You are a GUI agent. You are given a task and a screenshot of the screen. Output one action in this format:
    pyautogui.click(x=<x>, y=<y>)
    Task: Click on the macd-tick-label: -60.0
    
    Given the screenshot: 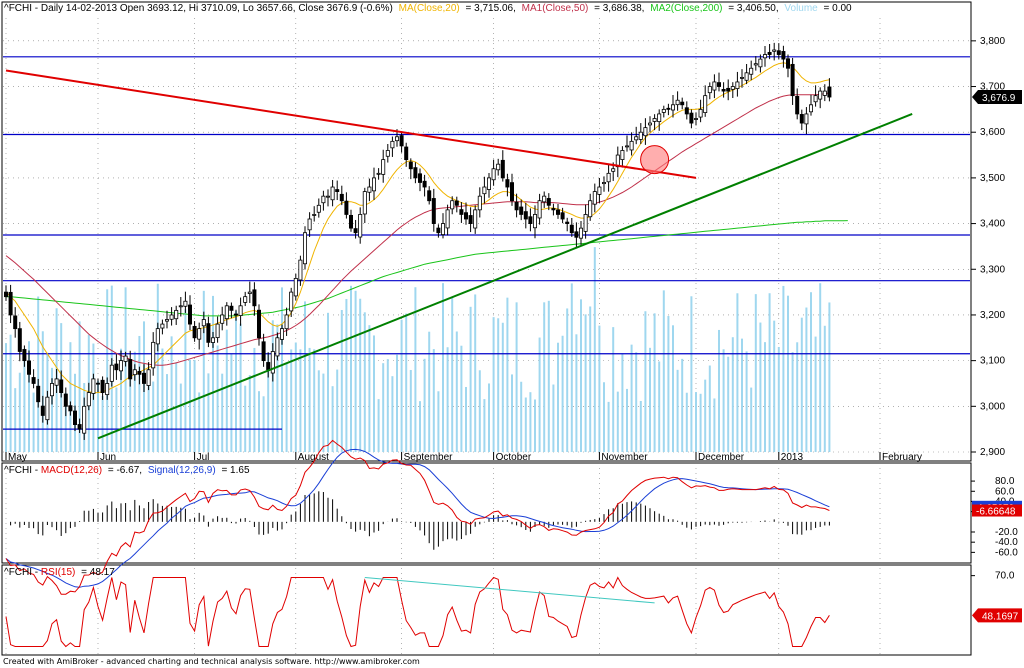 What is the action you would take?
    pyautogui.click(x=1006, y=552)
    